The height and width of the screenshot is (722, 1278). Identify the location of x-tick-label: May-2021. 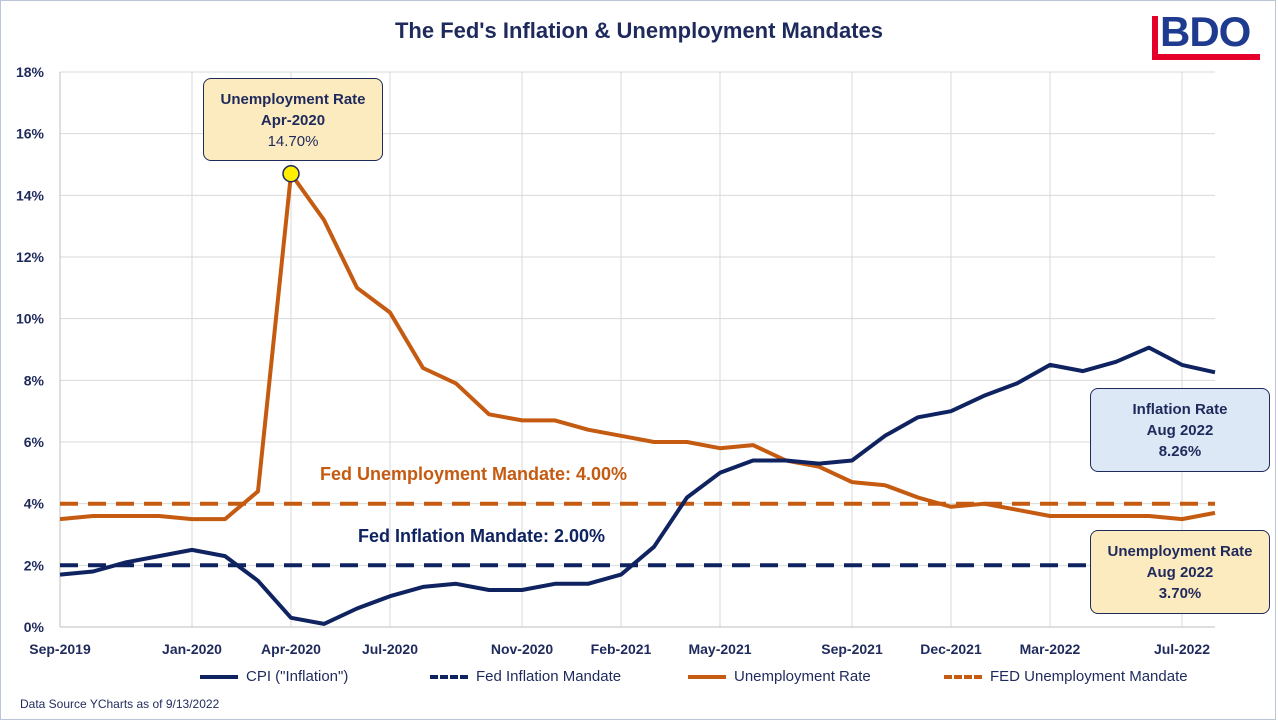
(719, 649).